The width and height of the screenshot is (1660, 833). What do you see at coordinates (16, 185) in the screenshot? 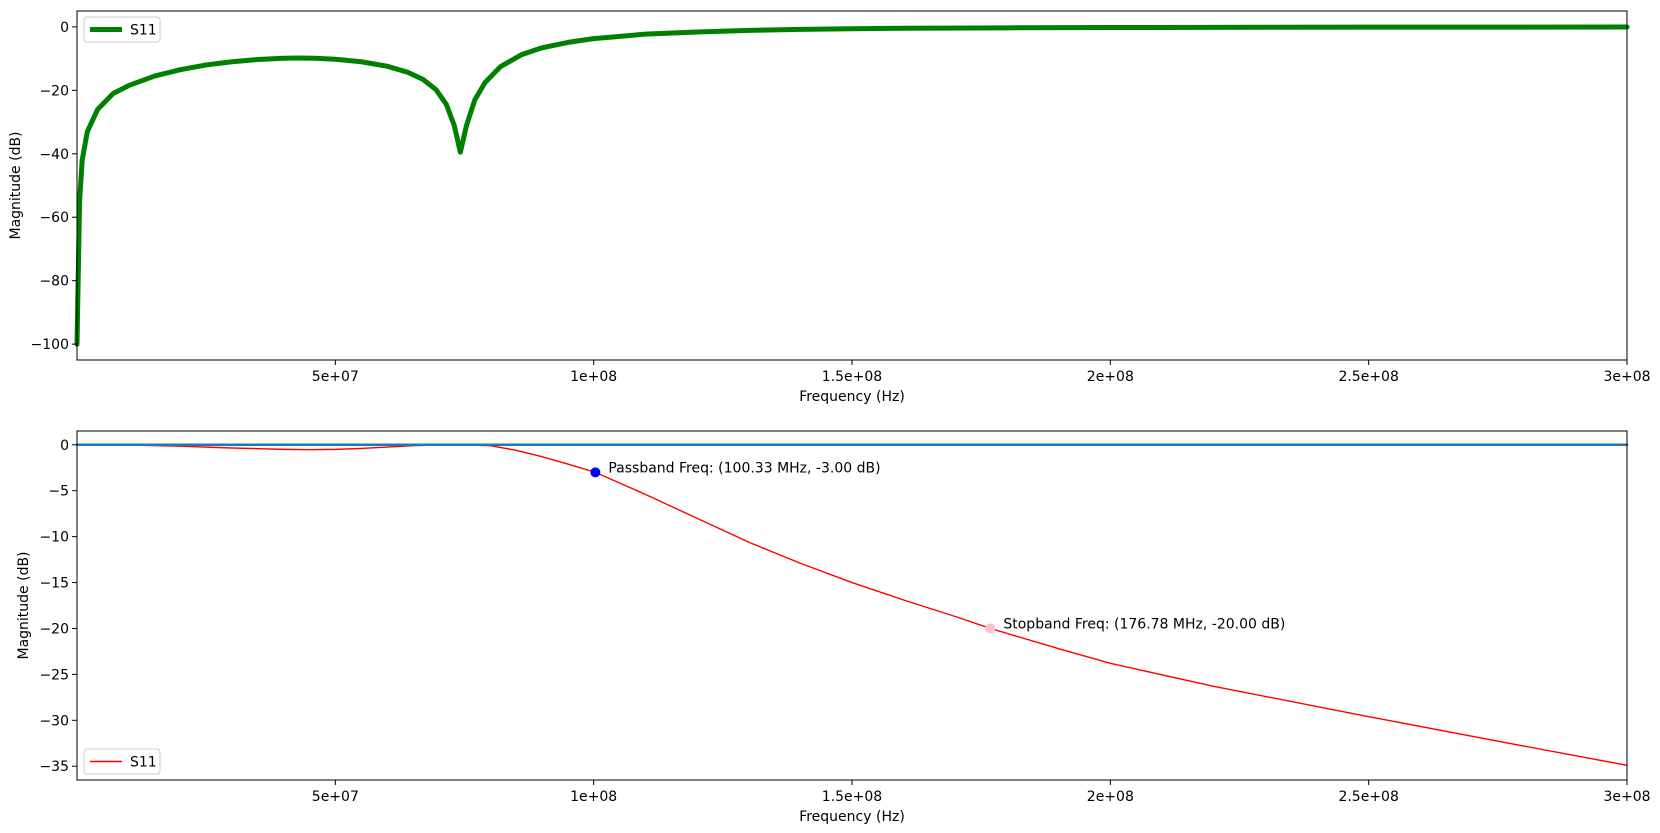
I see `top-y-axis-label: Magnitude (dB)` at bounding box center [16, 185].